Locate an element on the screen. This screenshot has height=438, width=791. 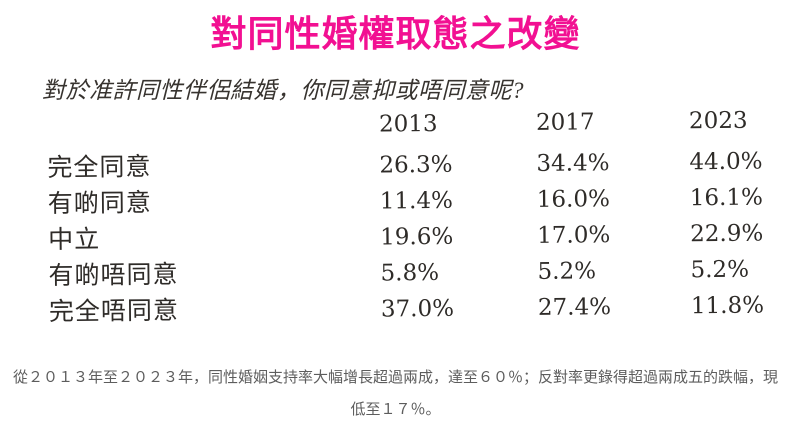
cell-2013: 26.3% is located at coordinates (416, 165).